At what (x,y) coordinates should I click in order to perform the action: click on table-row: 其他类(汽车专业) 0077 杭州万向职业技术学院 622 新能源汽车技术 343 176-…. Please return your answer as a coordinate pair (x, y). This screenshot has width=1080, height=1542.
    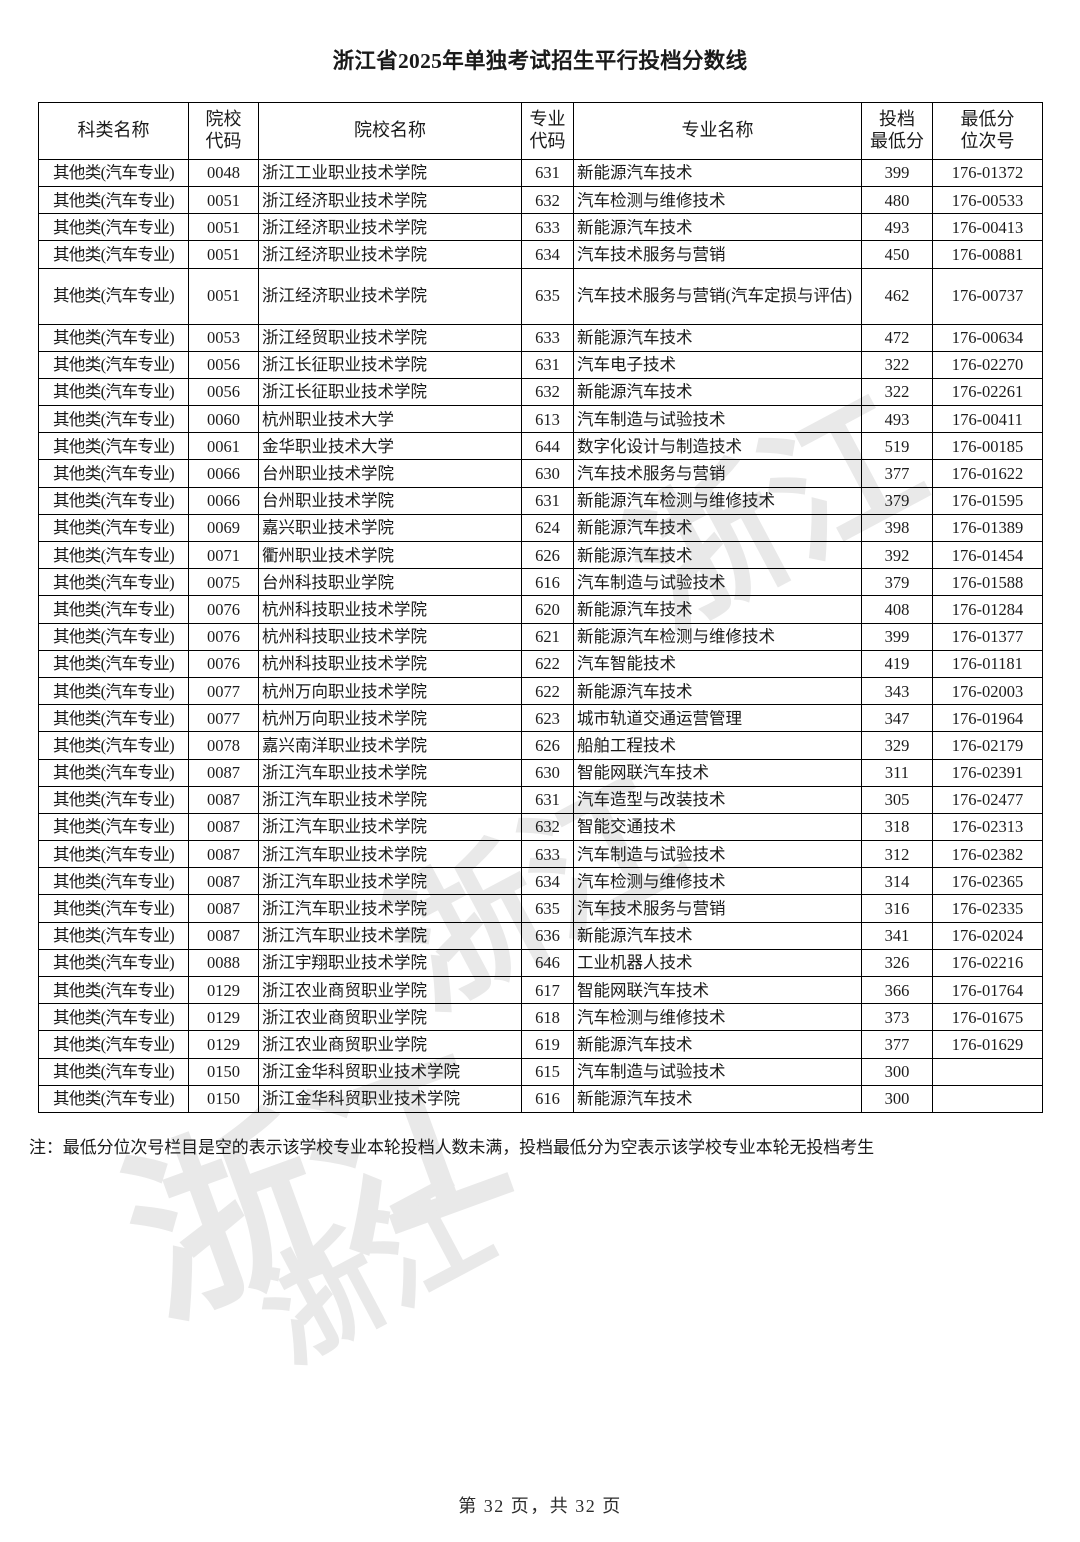
    Looking at the image, I should click on (540, 691).